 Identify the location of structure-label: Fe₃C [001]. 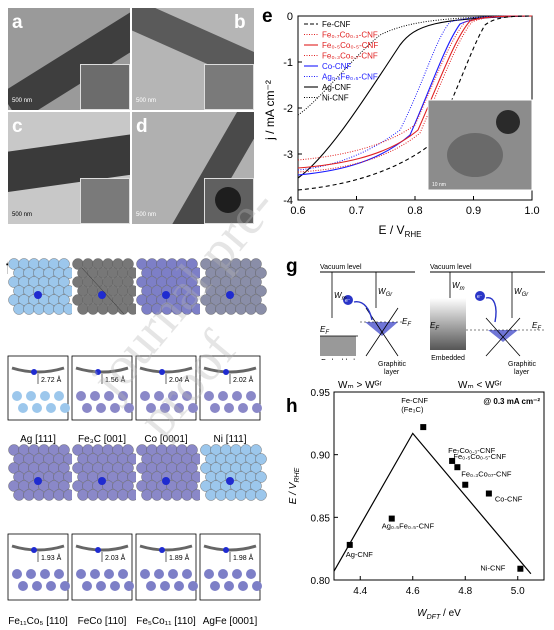
(102, 439).